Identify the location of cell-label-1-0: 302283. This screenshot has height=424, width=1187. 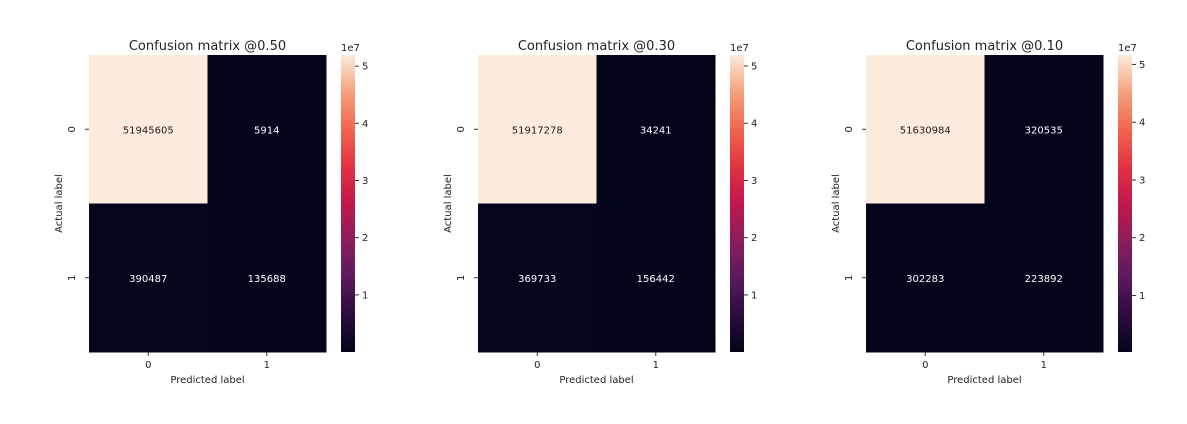
(925, 279).